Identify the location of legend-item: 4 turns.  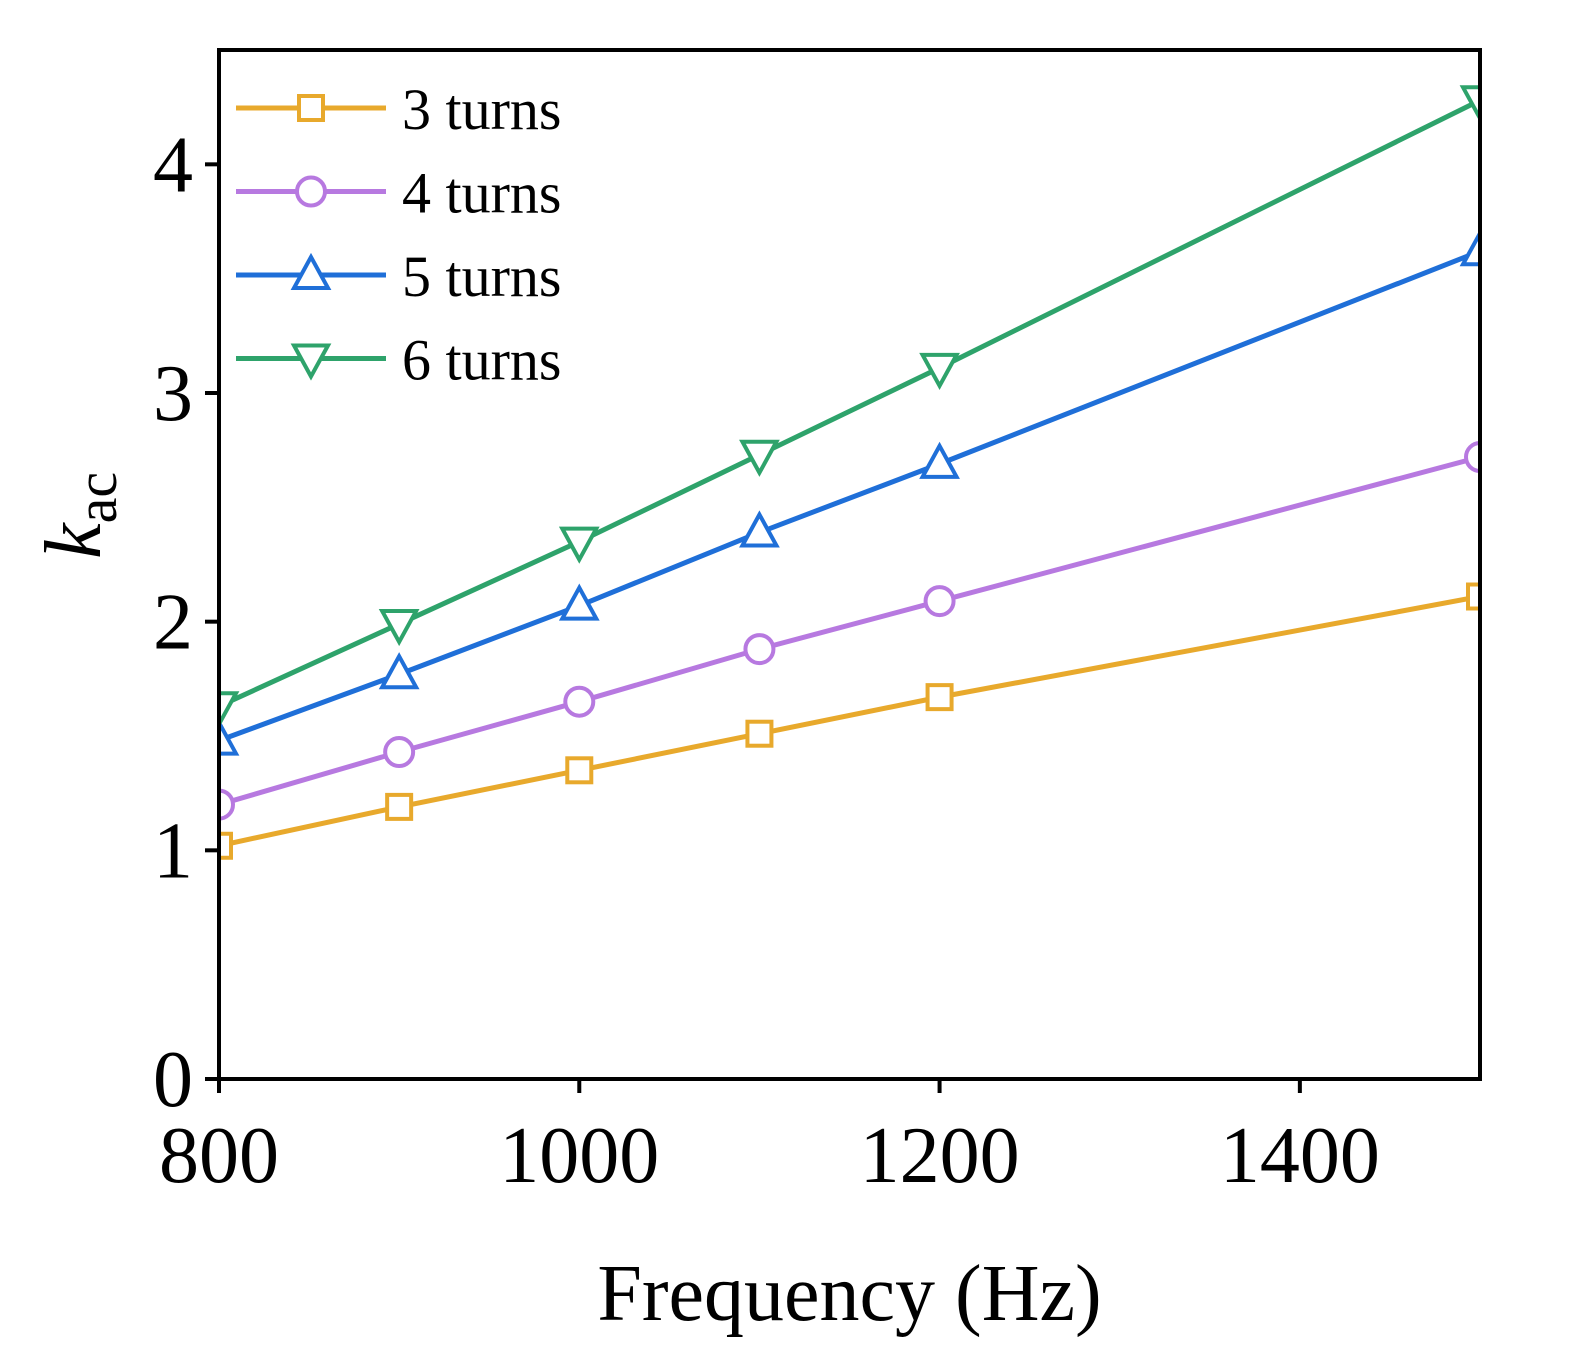
(399, 193).